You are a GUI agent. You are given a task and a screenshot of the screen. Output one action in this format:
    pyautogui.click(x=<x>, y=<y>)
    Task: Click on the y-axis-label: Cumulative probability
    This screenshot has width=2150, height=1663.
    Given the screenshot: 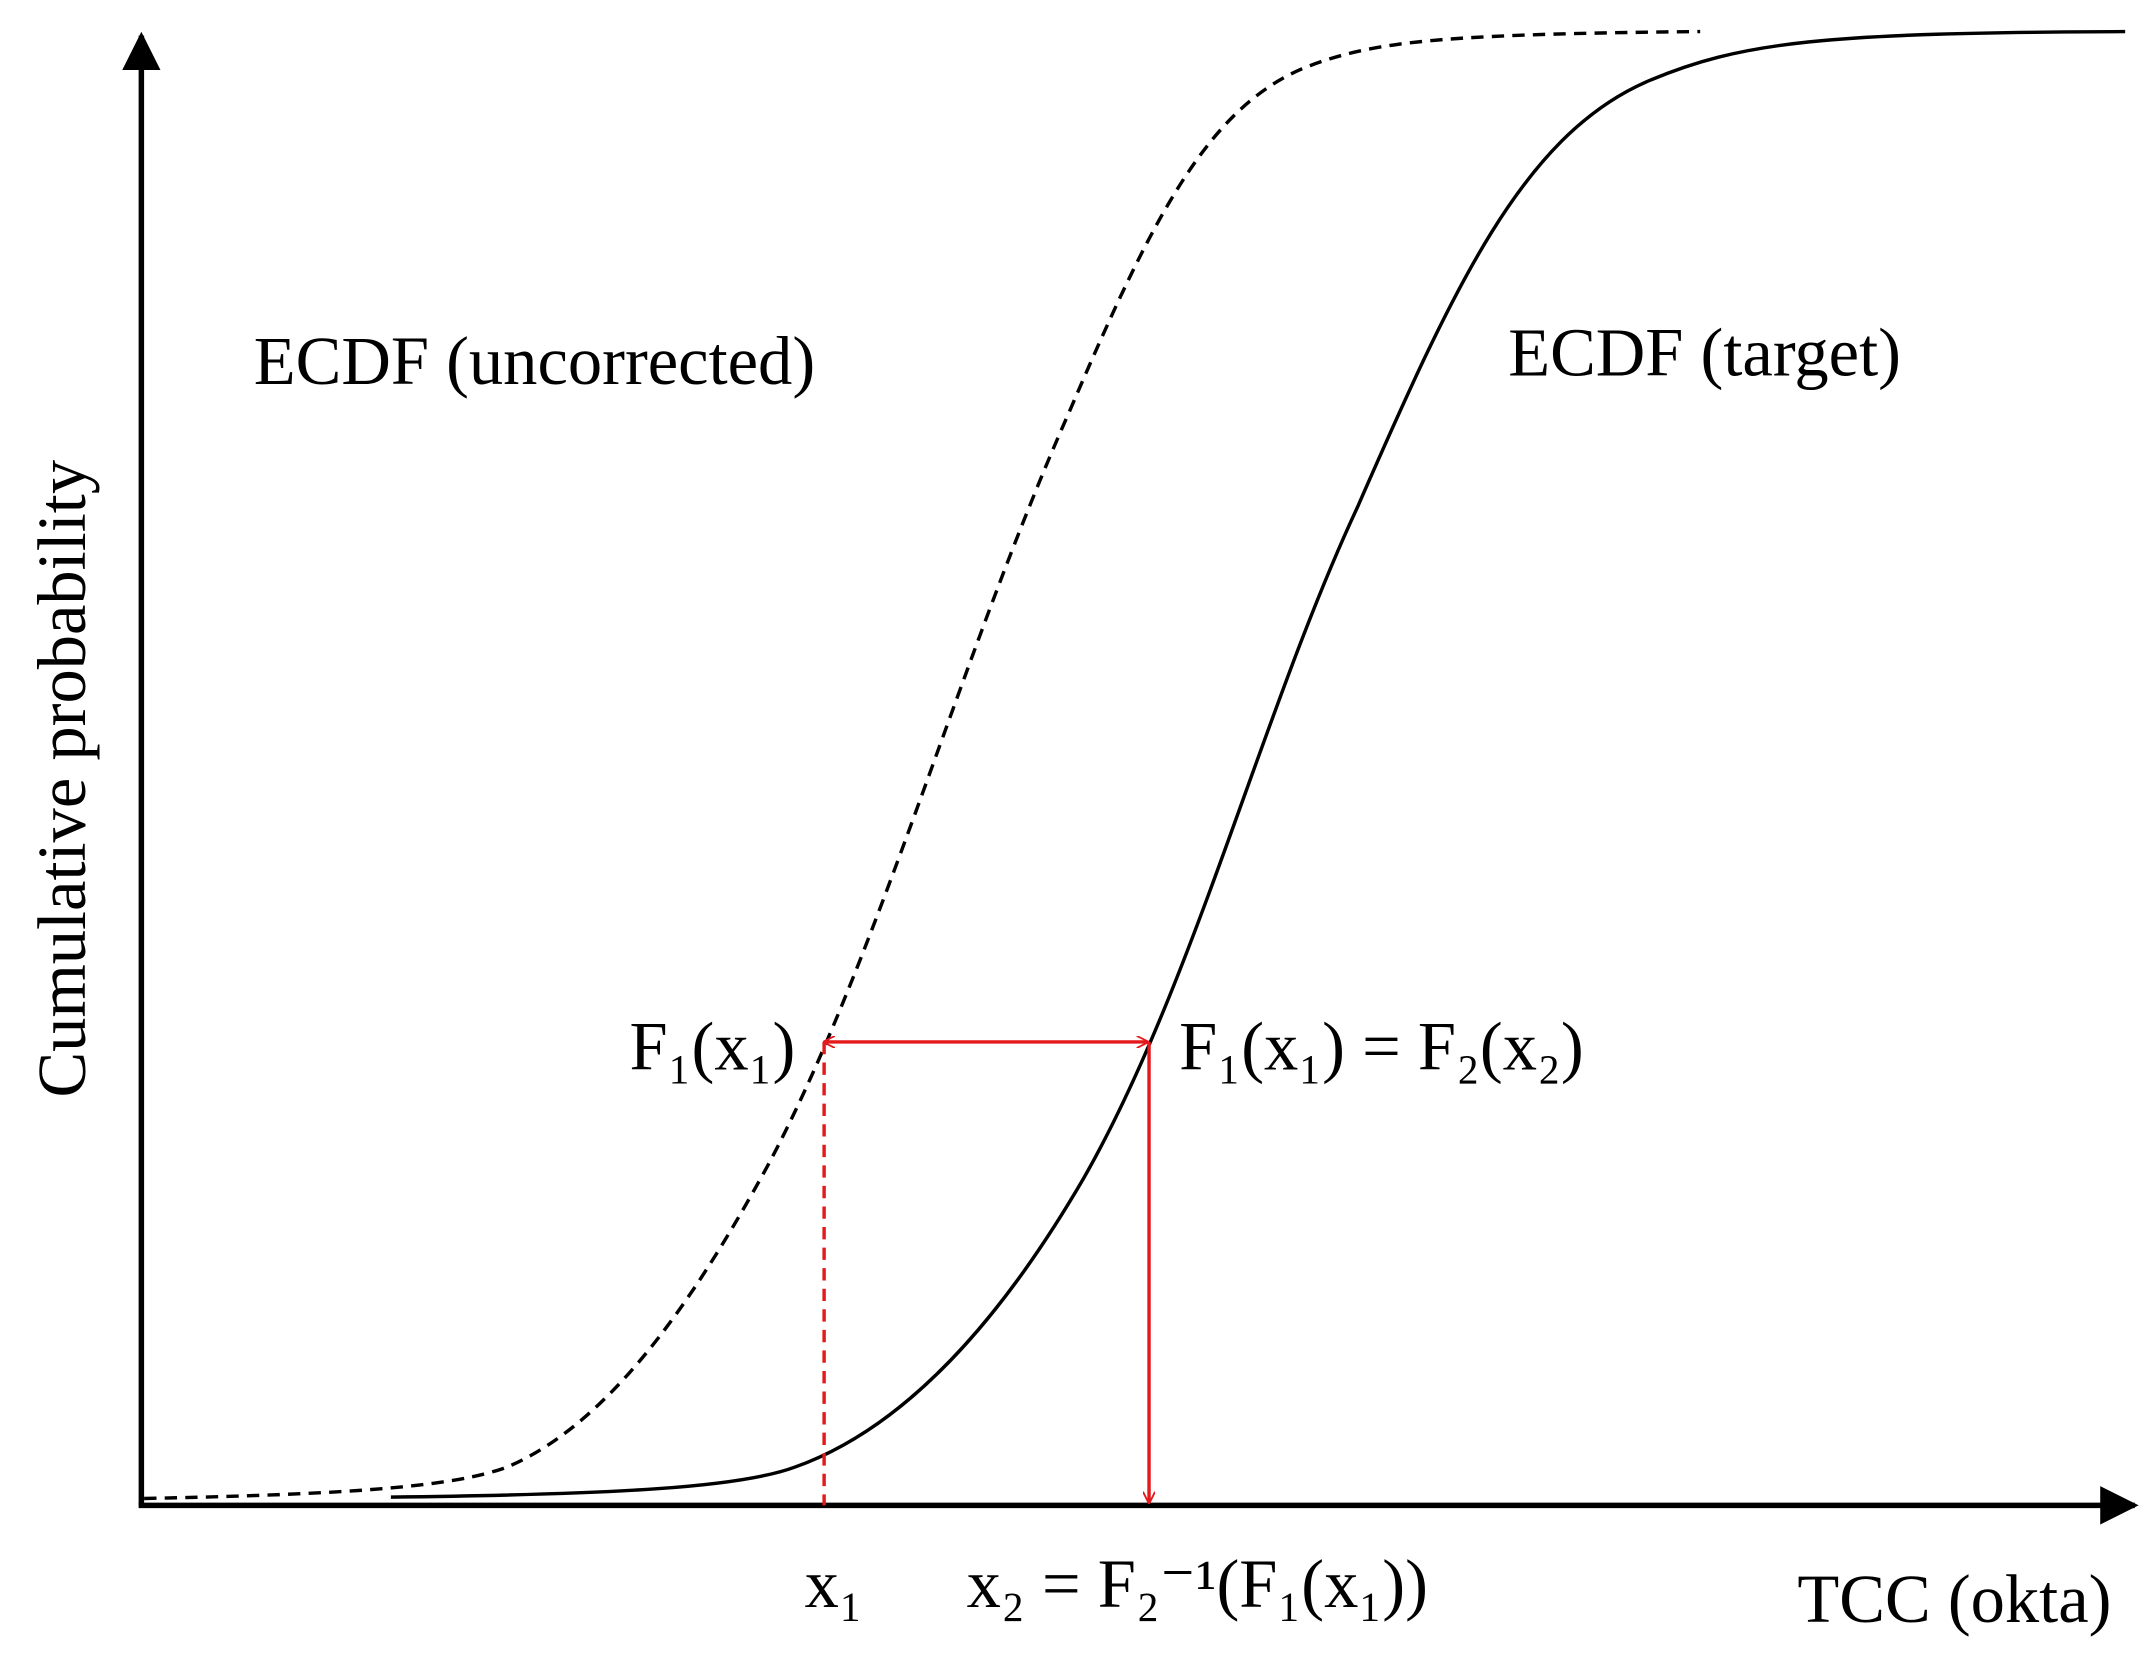 What is the action you would take?
    pyautogui.click(x=62, y=779)
    